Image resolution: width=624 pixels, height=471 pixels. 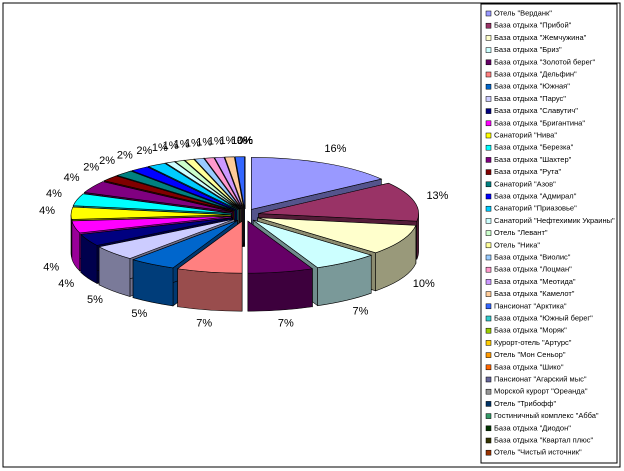 I want to click on legend-label: База отдыха "Южная", so click(x=532, y=86).